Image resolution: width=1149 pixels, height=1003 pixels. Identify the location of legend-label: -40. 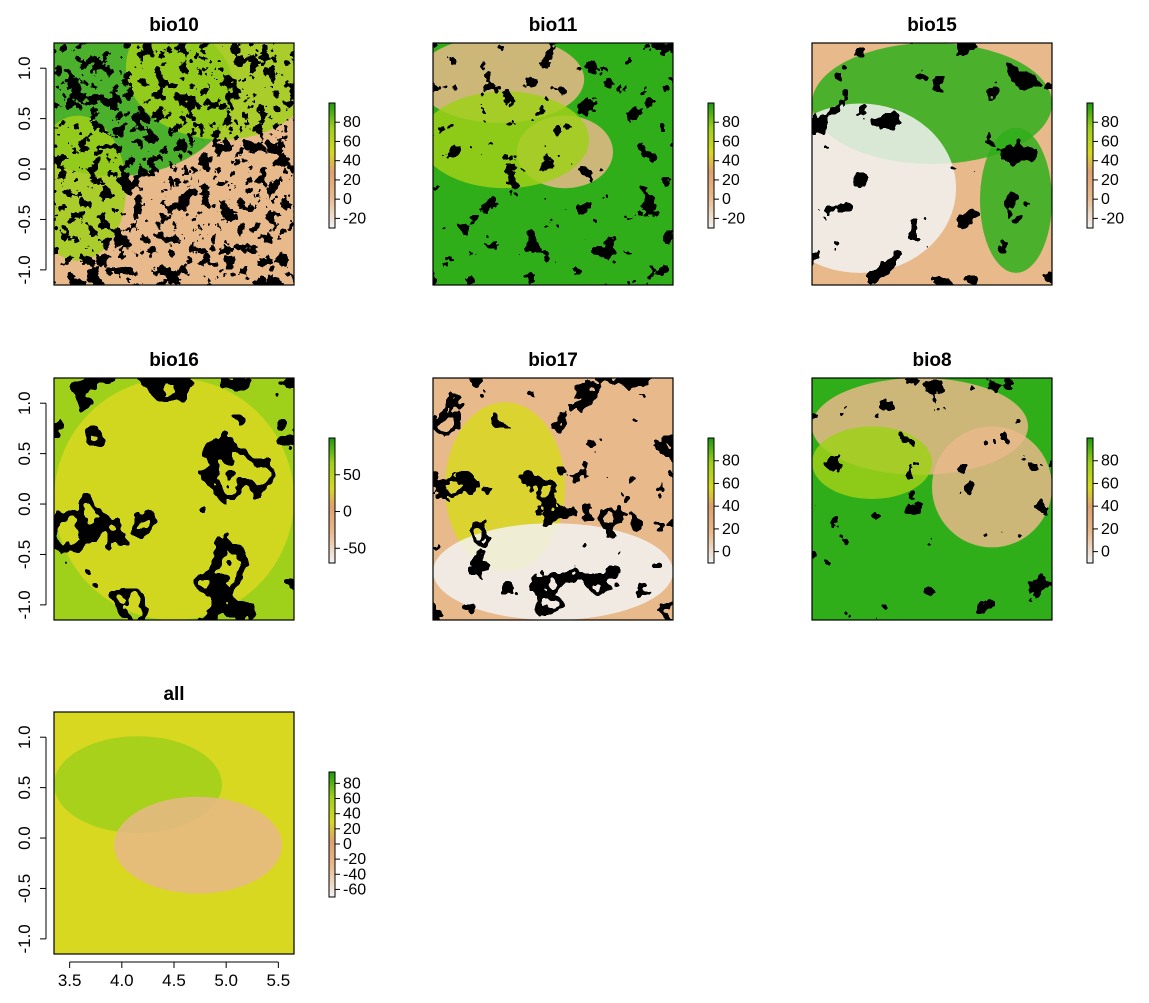
(354, 874).